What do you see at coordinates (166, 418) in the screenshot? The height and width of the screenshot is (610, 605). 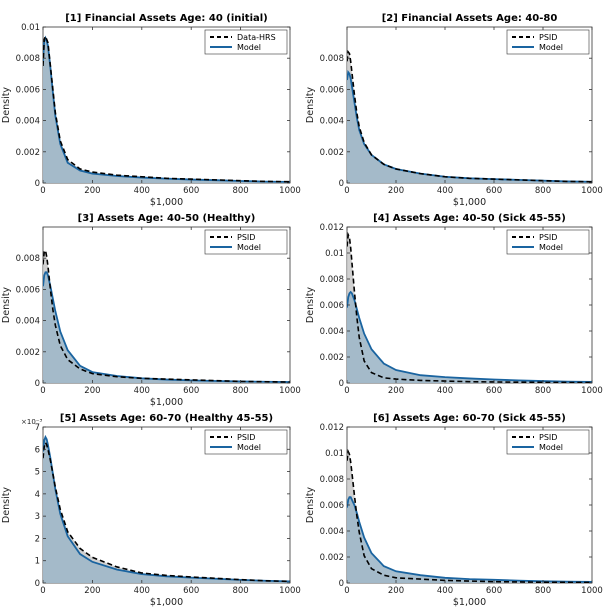 I see `chart-title: [5] Assets Age: 60-70 (Healthy 45-55)` at bounding box center [166, 418].